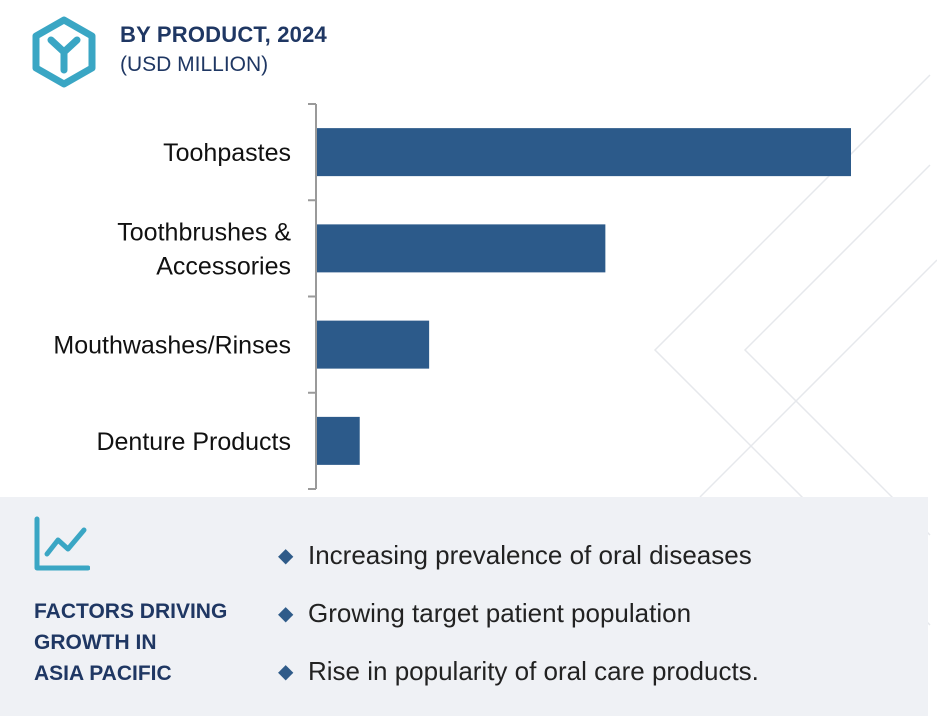 The height and width of the screenshot is (716, 937). I want to click on category-label: Mouthwashes/Rinses, so click(172, 346).